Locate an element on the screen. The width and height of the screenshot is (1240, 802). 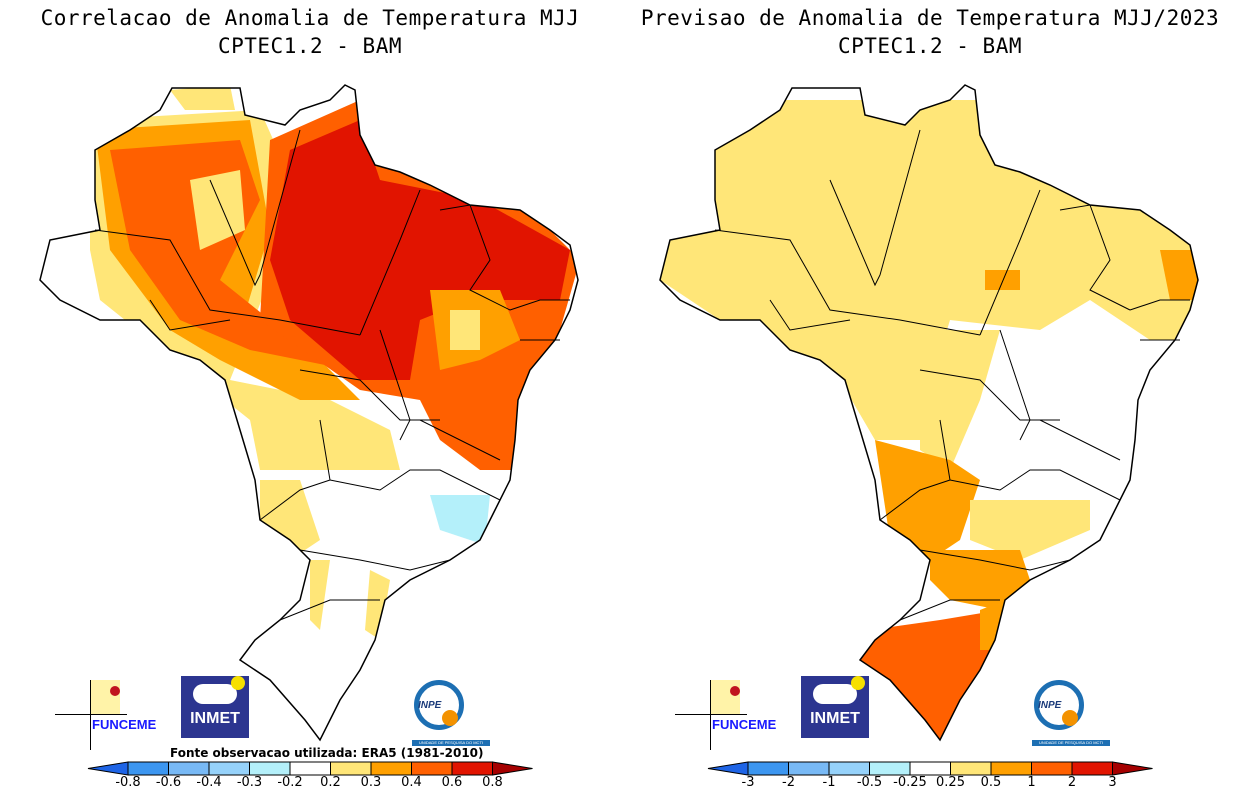
colorbar-tick-label: 0.4 is located at coordinates (411, 782).